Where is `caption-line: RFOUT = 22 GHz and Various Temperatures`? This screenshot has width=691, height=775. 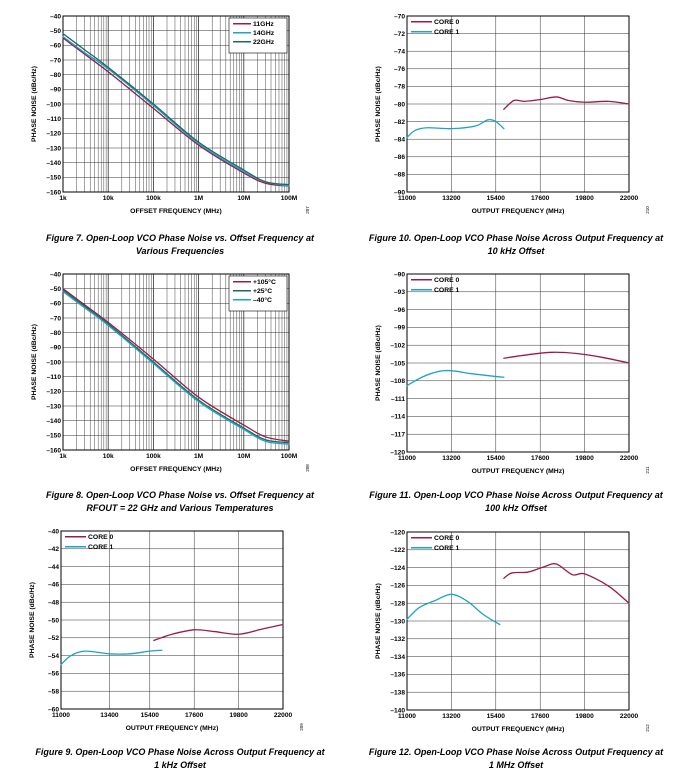 caption-line: RFOUT = 22 GHz and Various Temperatures is located at coordinates (180, 508).